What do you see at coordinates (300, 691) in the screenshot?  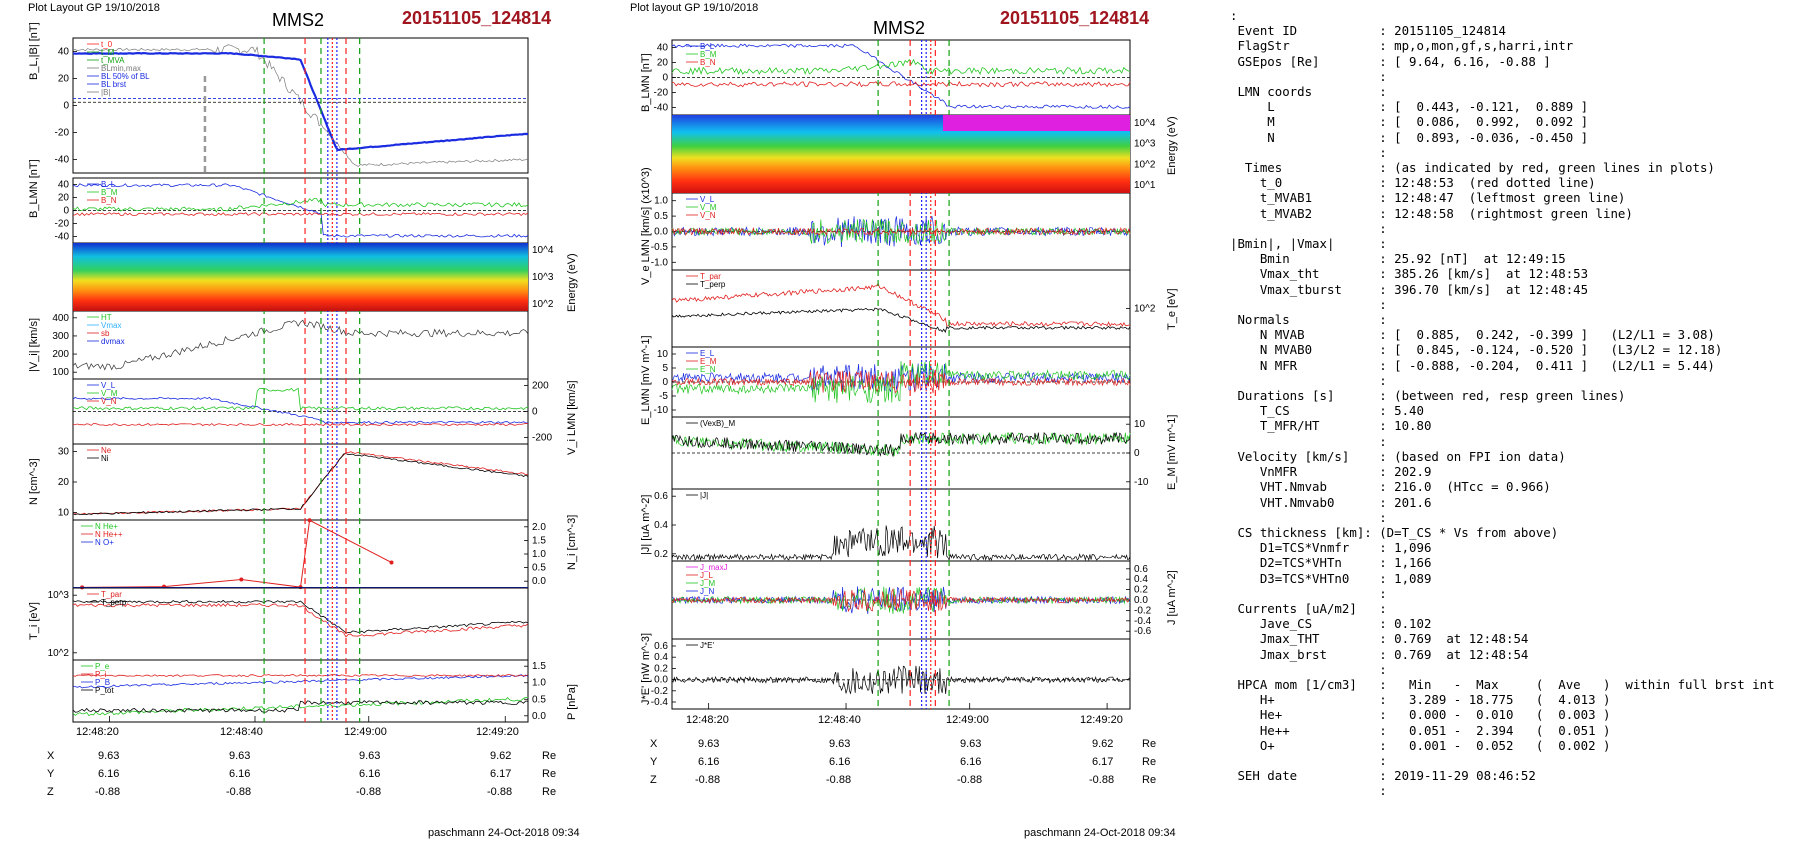 I see `left-panel9-frame` at bounding box center [300, 691].